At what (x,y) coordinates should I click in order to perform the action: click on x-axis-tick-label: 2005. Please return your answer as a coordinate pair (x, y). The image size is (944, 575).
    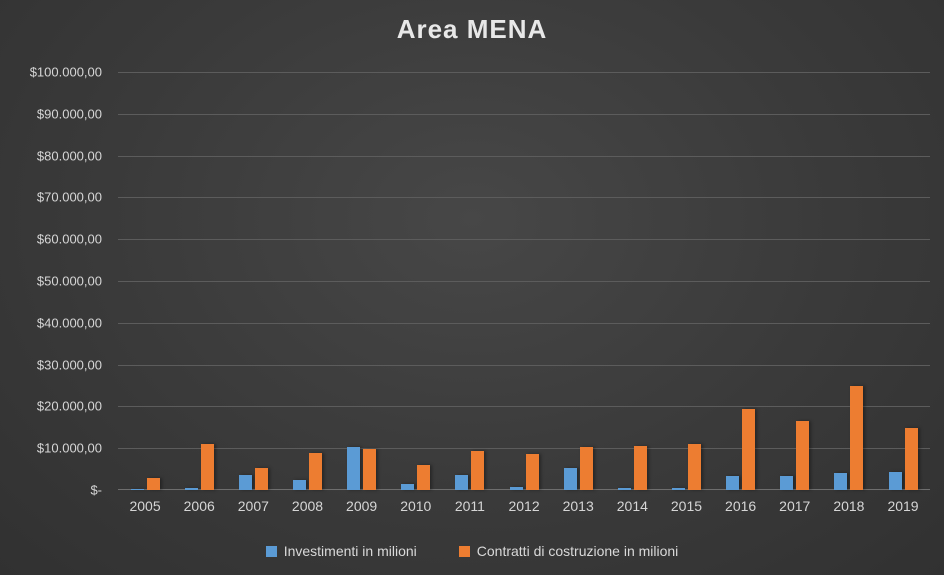
    Looking at the image, I should click on (145, 506).